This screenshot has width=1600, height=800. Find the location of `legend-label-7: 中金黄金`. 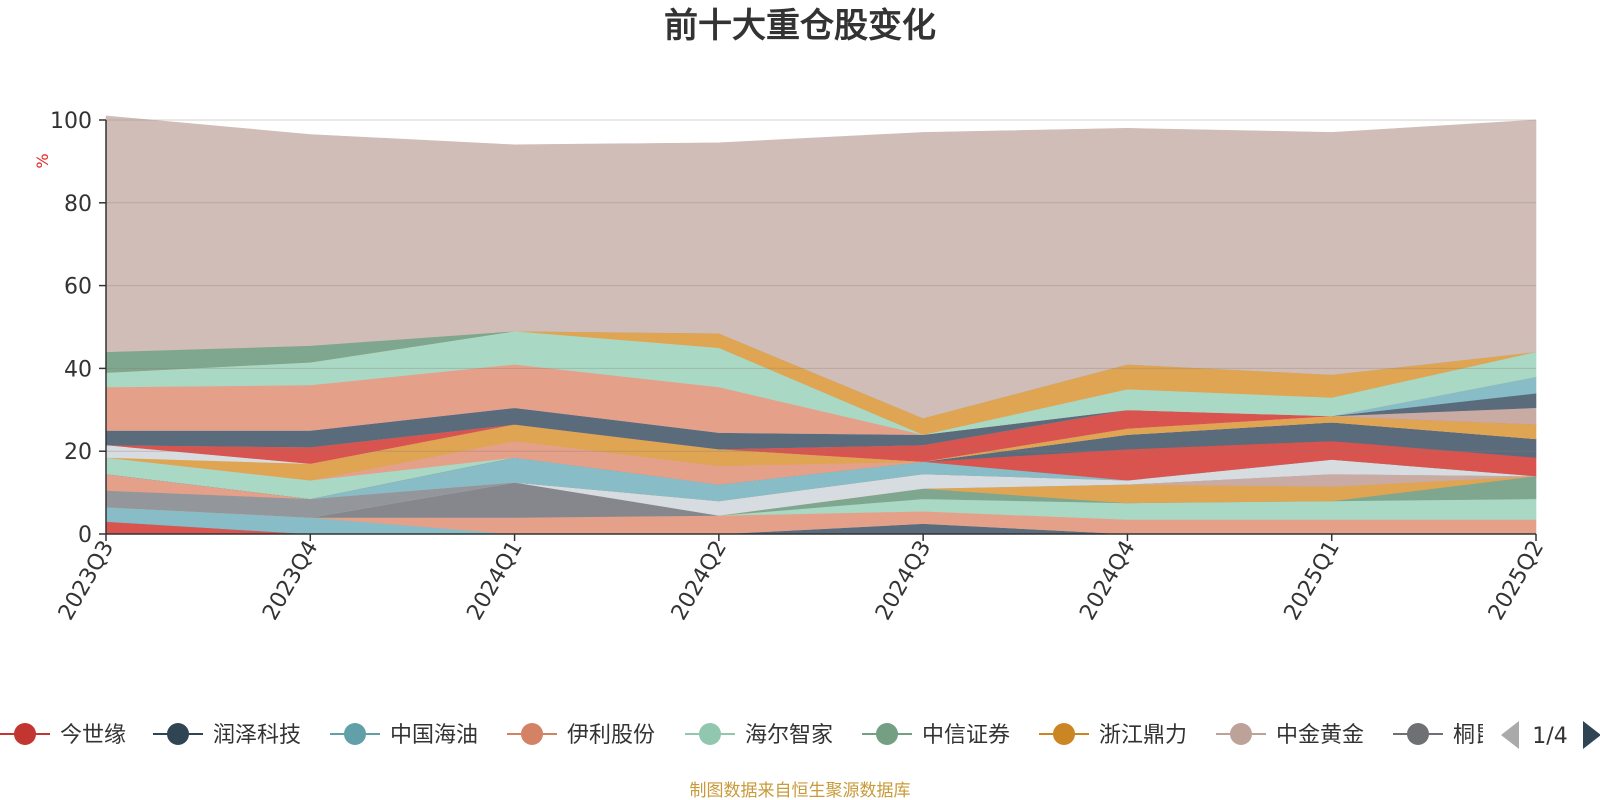

legend-label-7: 中金黄金 is located at coordinates (1320, 735).